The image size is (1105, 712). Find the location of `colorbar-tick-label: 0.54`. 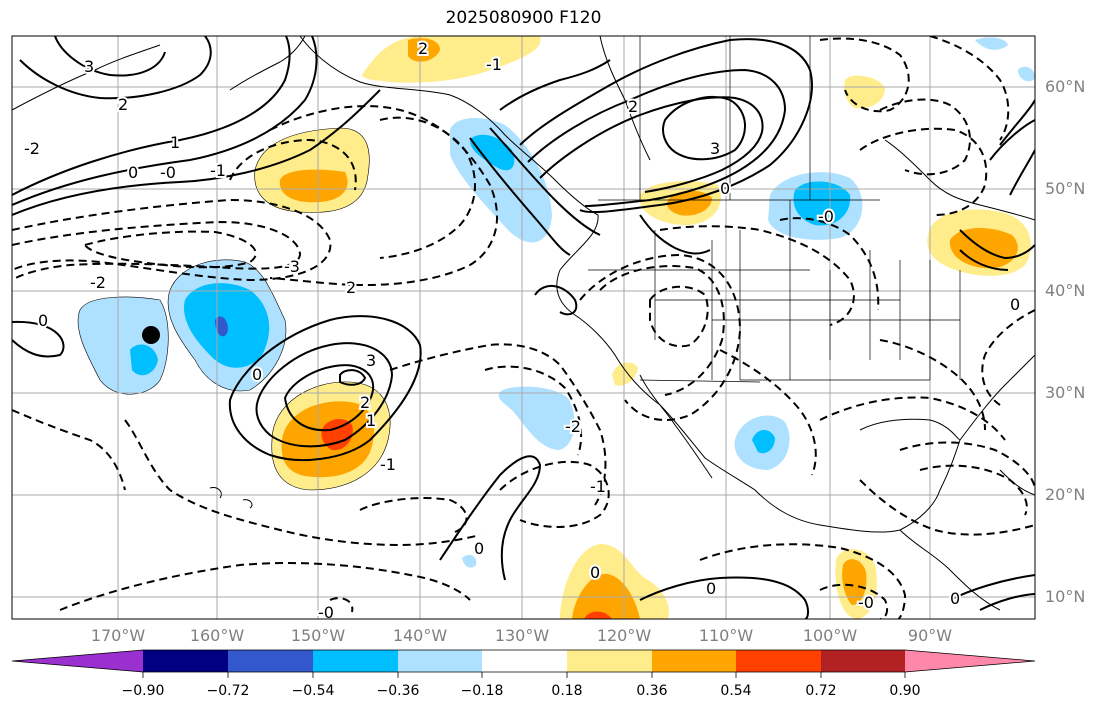

colorbar-tick-label: 0.54 is located at coordinates (736, 691).